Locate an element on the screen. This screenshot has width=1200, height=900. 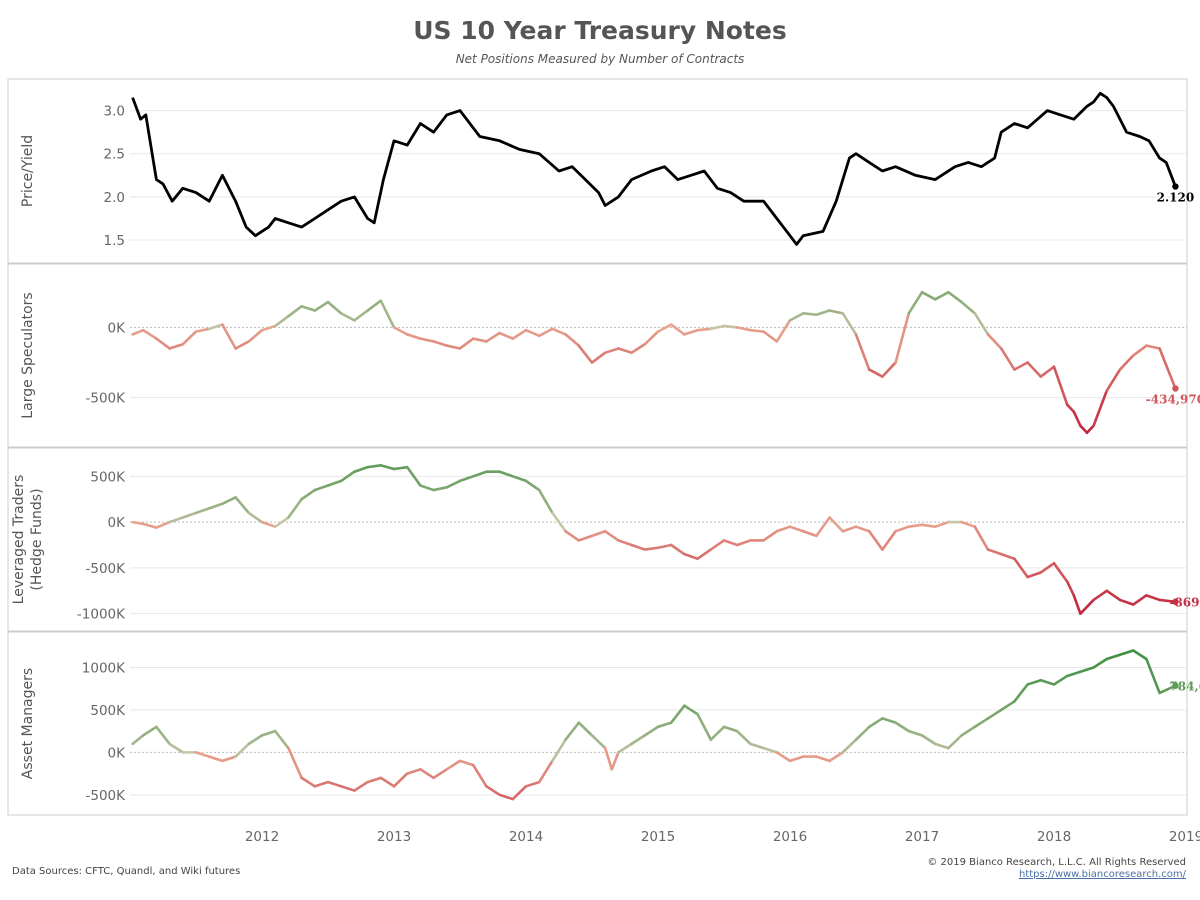
y-tick-label: 1.5 is located at coordinates (114, 241).